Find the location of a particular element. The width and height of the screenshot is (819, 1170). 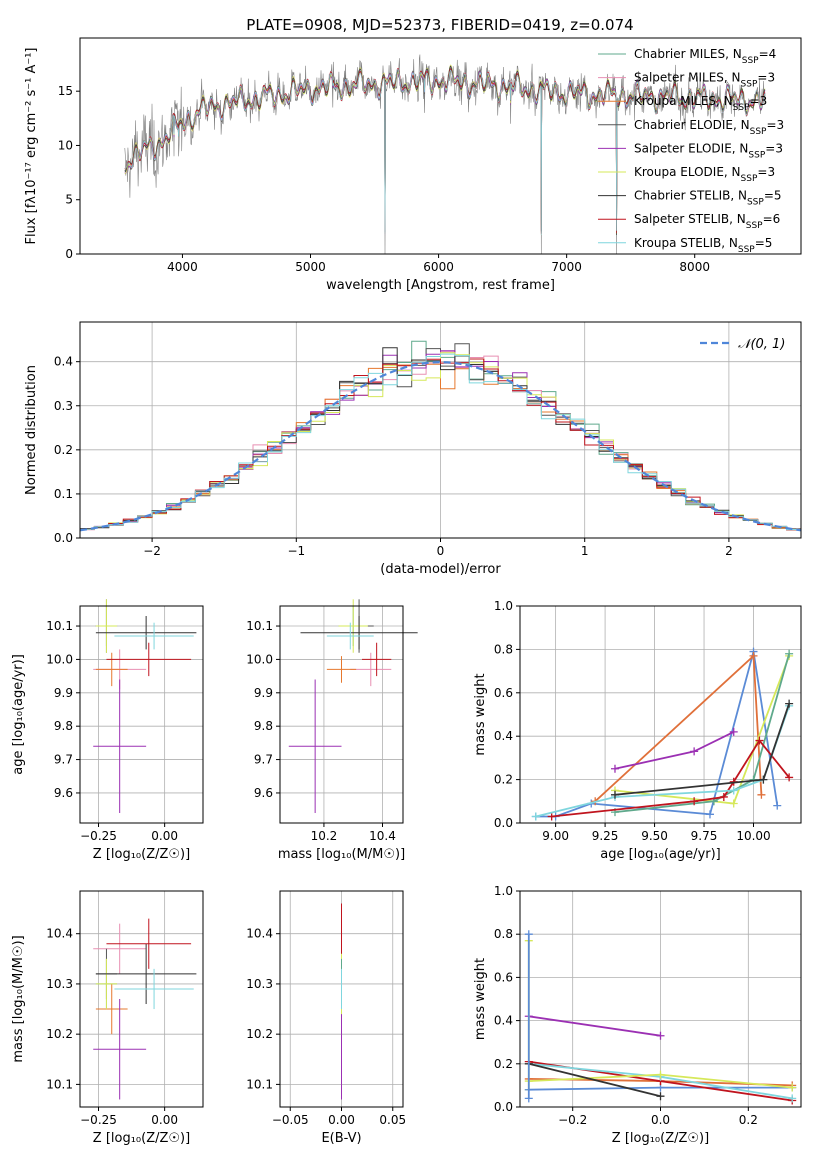

y-tick-label: 10.4 is located at coordinates (59, 934).